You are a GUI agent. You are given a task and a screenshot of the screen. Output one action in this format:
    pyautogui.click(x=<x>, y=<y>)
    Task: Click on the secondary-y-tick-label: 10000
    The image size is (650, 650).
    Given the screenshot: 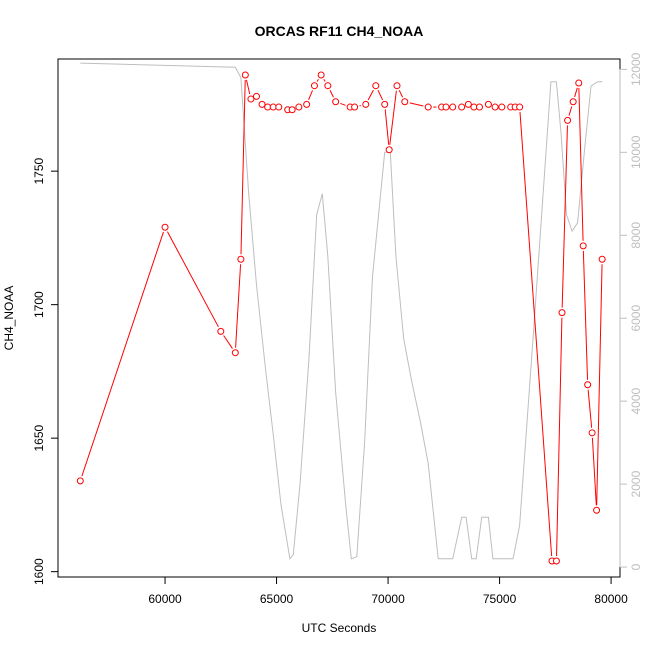 What is the action you would take?
    pyautogui.click(x=636, y=152)
    